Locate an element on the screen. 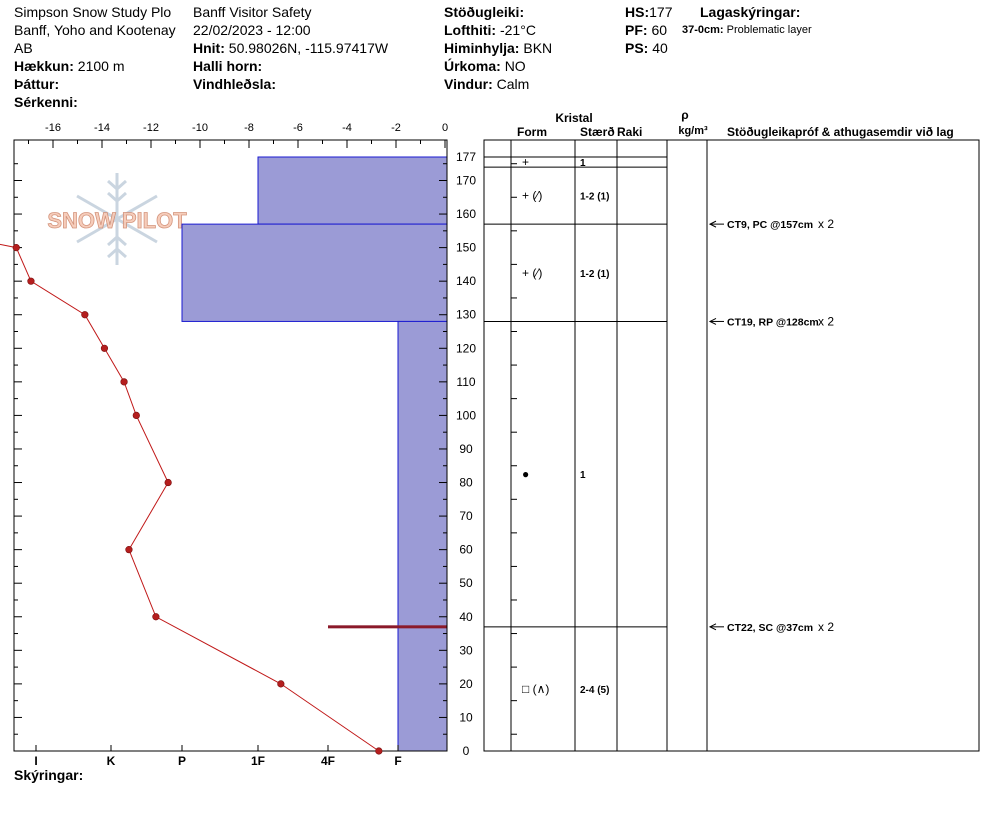  wetness-header: Raki is located at coordinates (629, 132).